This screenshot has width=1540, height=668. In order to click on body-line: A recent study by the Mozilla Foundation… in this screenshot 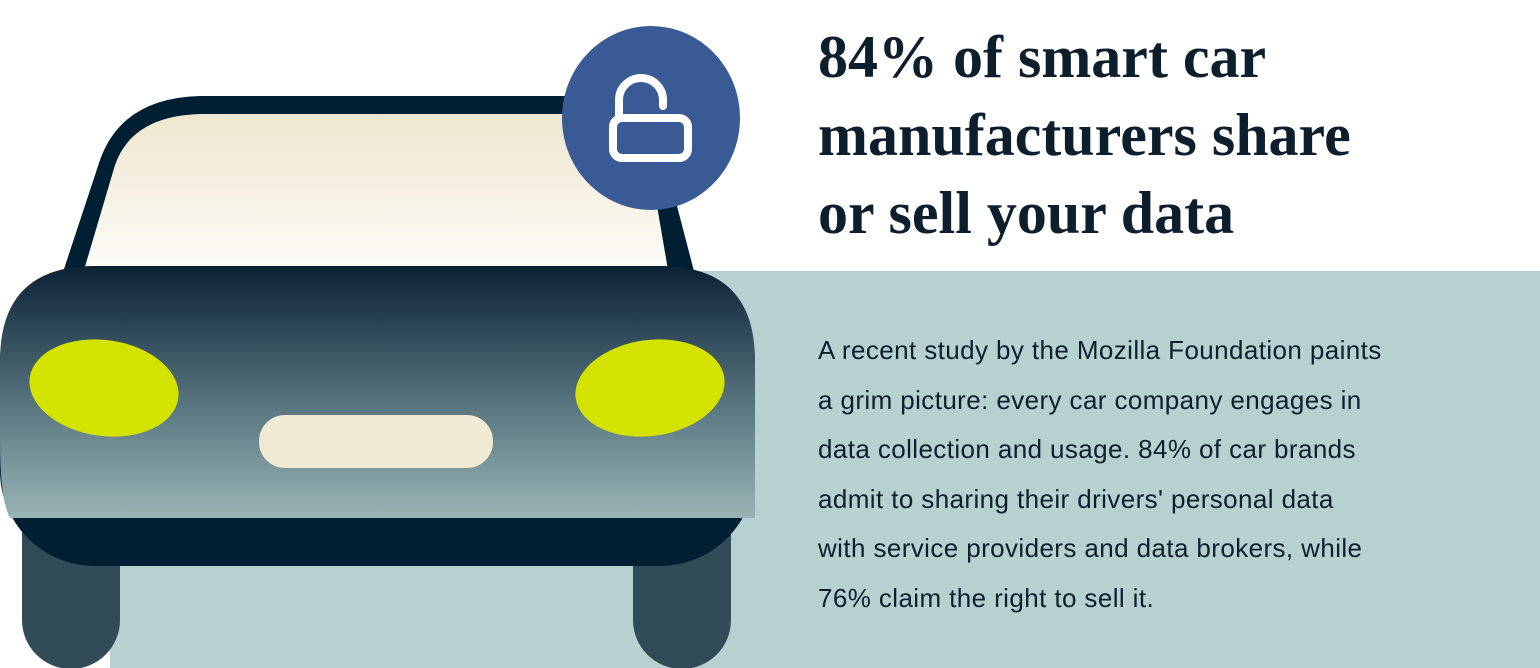, I will do `click(1100, 350)`.